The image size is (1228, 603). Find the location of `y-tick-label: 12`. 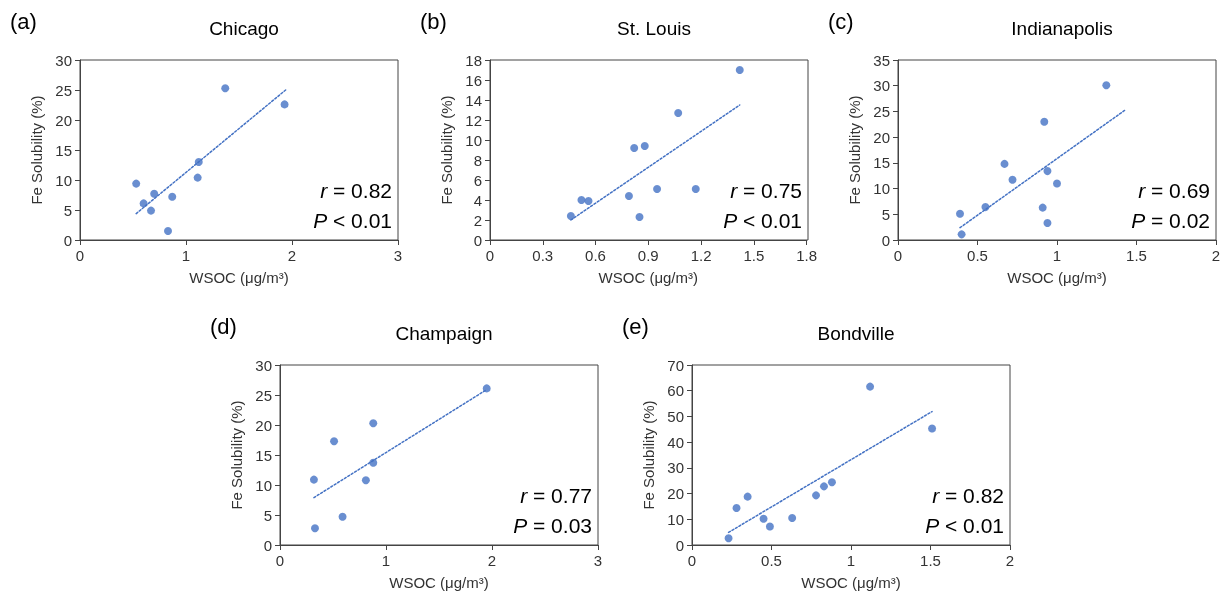

y-tick-label: 12 is located at coordinates (473, 120).